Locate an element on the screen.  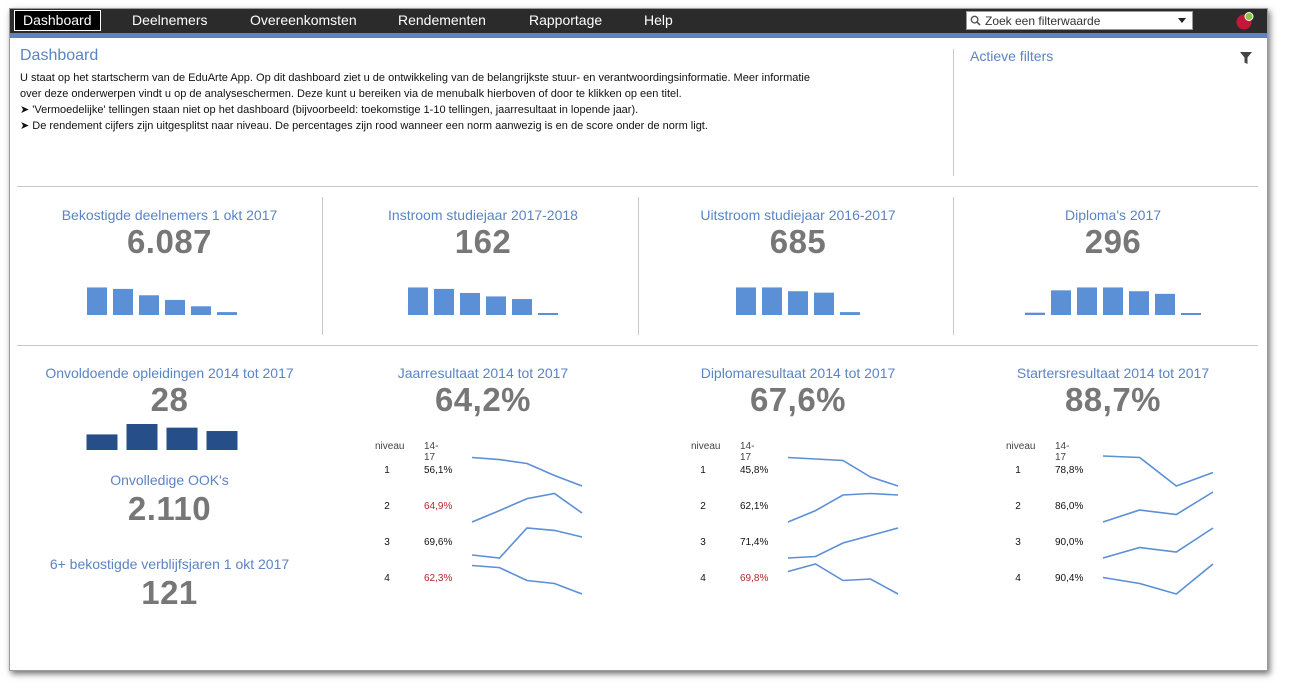
kpi-title: Uitstroom studiejaar 2016-2017 is located at coordinates (798, 215).